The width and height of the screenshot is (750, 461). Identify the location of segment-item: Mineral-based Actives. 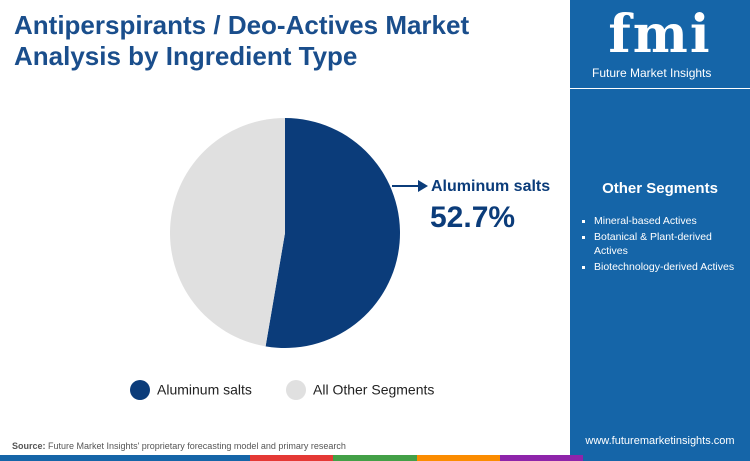
(660, 221).